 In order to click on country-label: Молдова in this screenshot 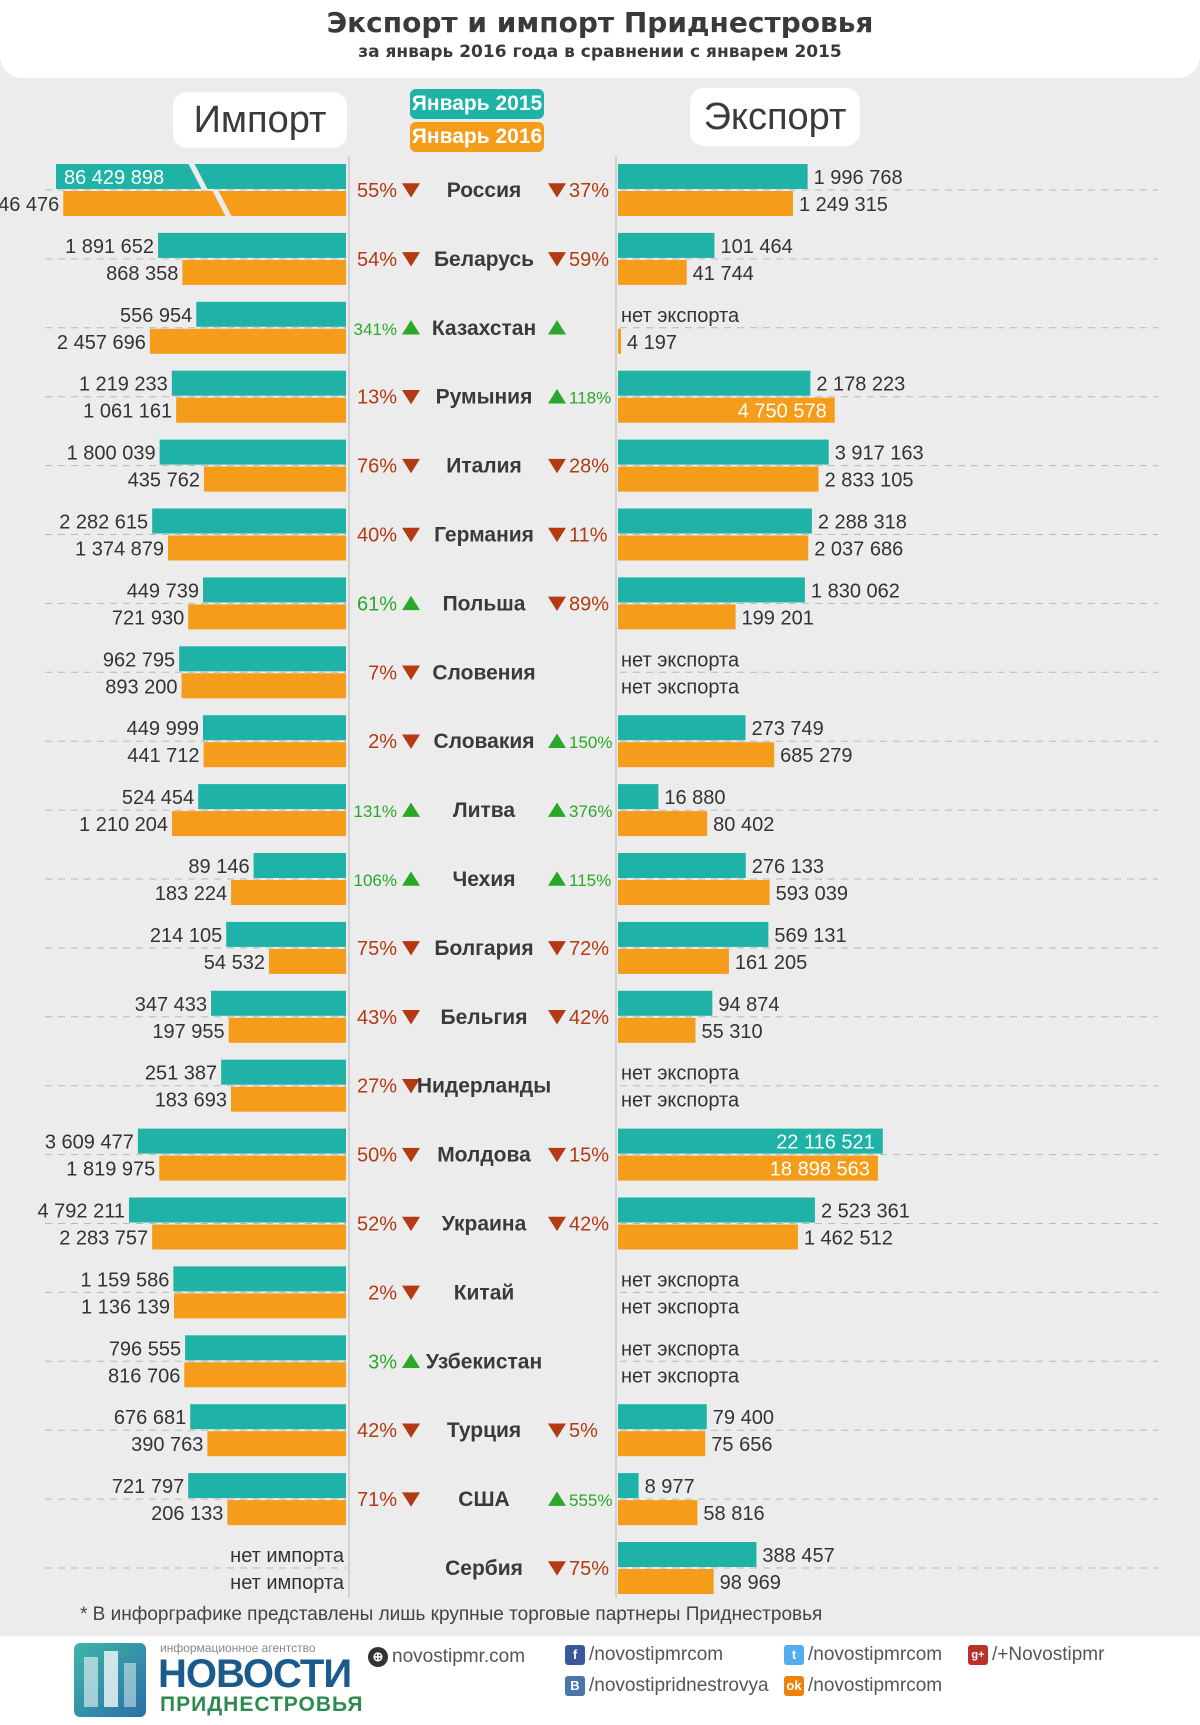, I will do `click(484, 1155)`.